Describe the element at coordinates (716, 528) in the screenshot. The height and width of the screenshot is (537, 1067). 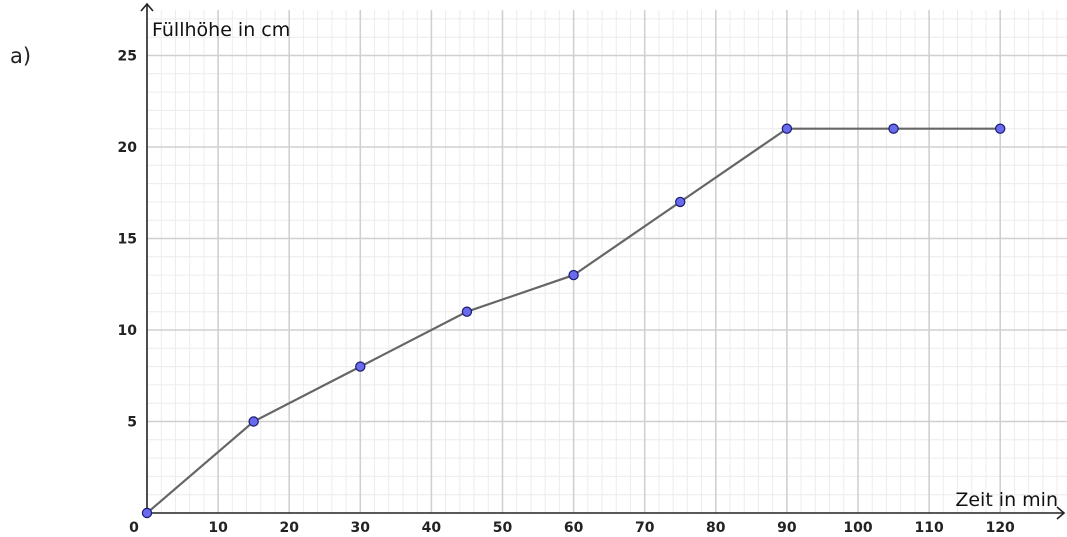
I see `x-tick-label: 80` at that location.